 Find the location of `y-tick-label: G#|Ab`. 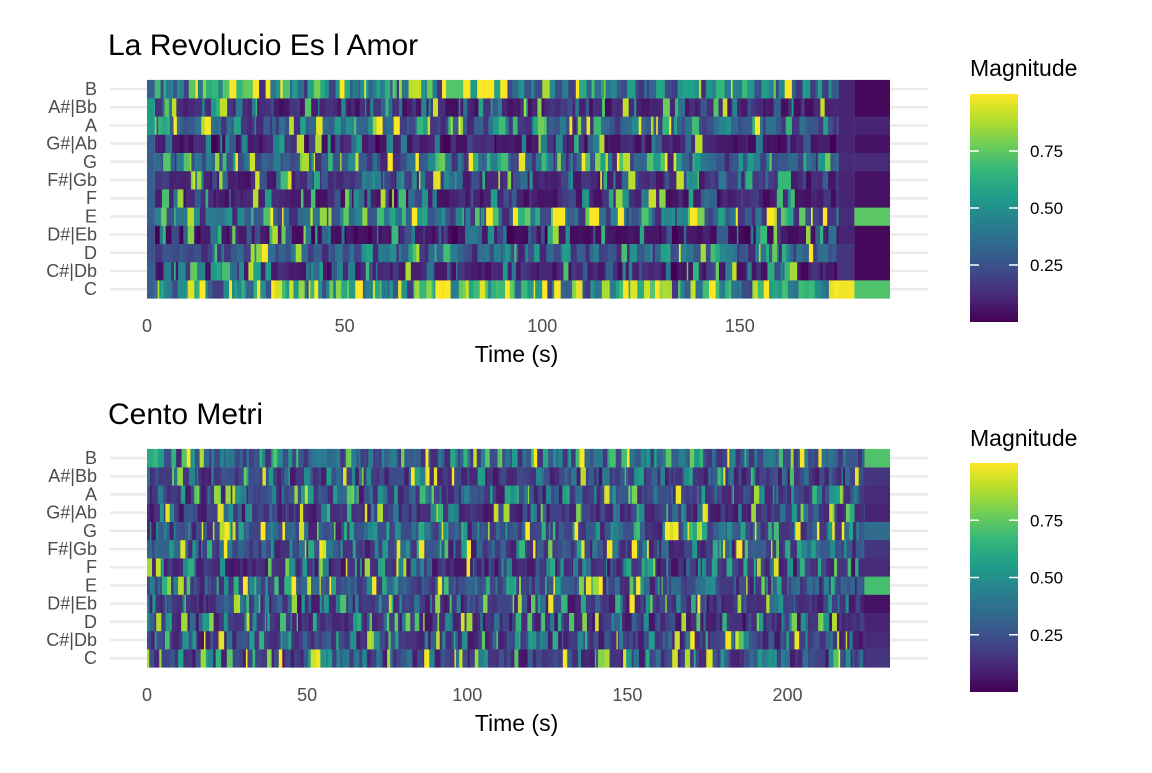

y-tick-label: G#|Ab is located at coordinates (71, 513).